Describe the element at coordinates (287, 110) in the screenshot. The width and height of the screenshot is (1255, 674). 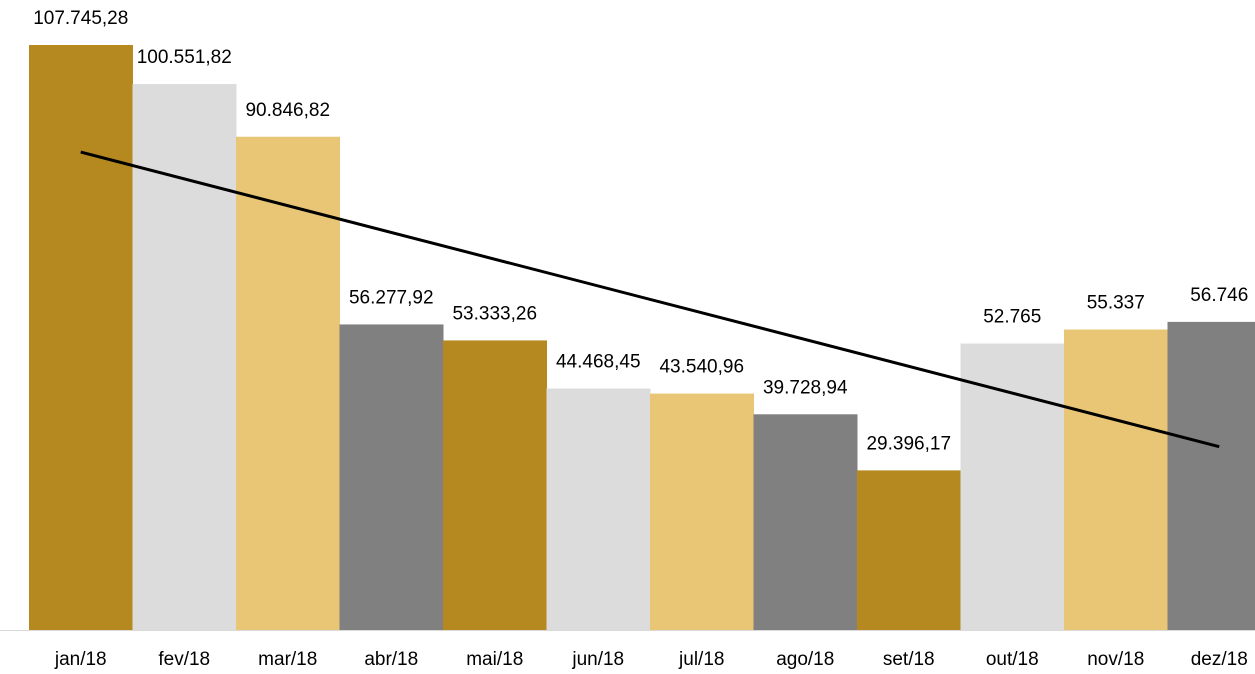
I see `data-label: 90.846,82` at that location.